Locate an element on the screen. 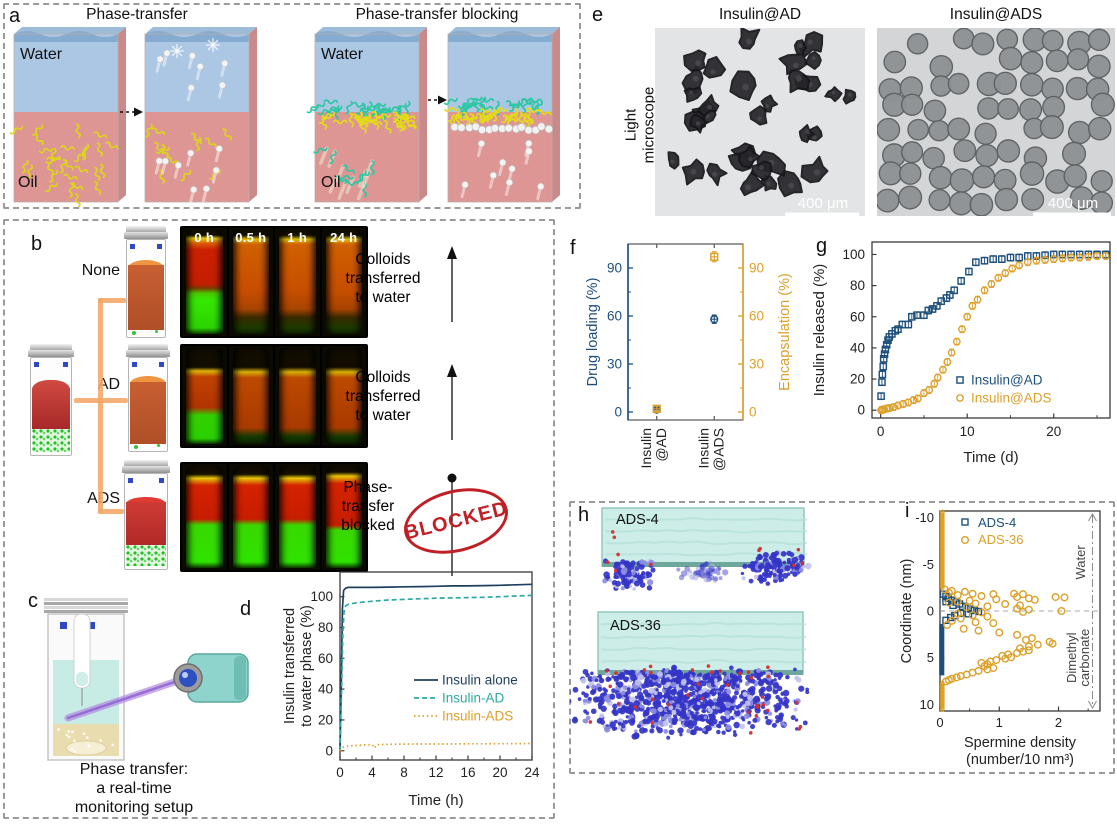  panel-d-label: d is located at coordinates (246, 609).